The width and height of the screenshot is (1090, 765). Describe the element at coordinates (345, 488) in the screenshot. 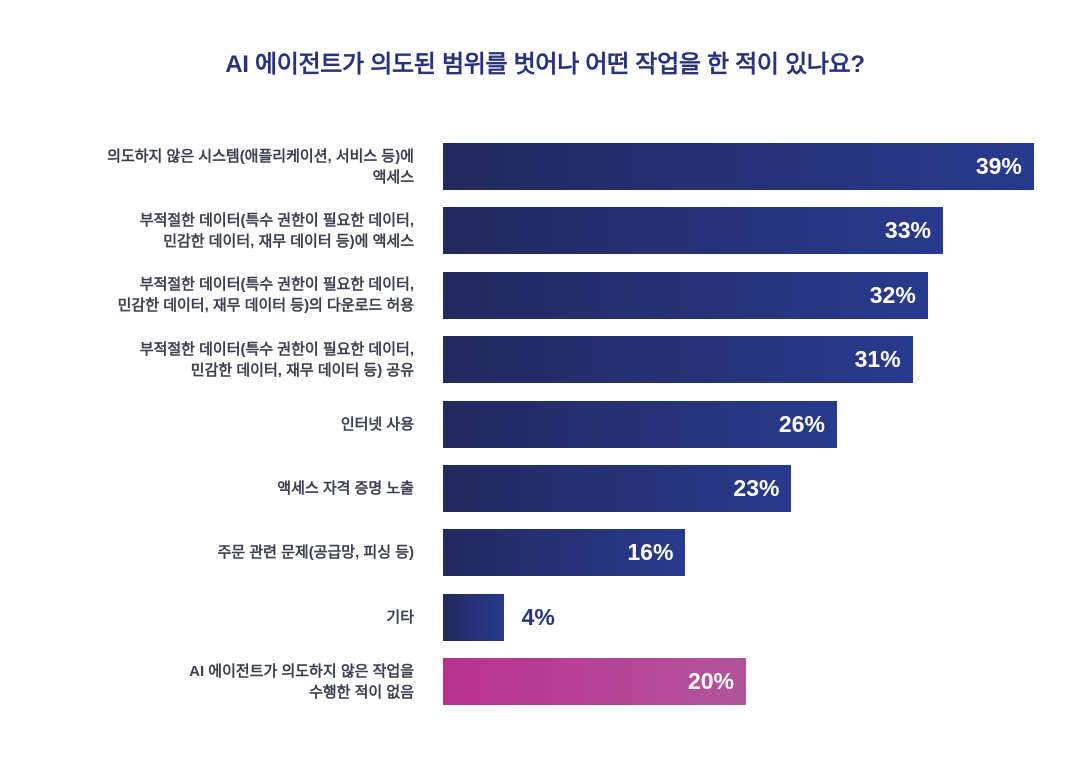

I see `category-label: 액세스 자격 증명 노출` at that location.